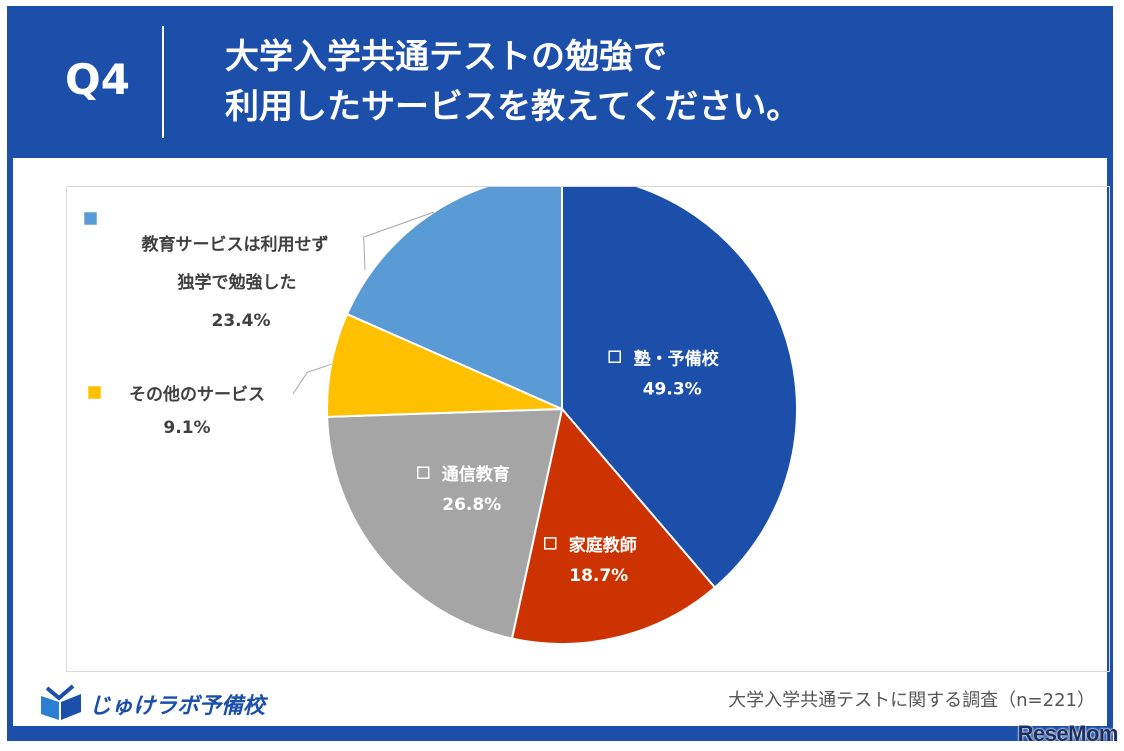 The image size is (1124, 751). What do you see at coordinates (61, 702) in the screenshot?
I see `book-logo-icon` at bounding box center [61, 702].